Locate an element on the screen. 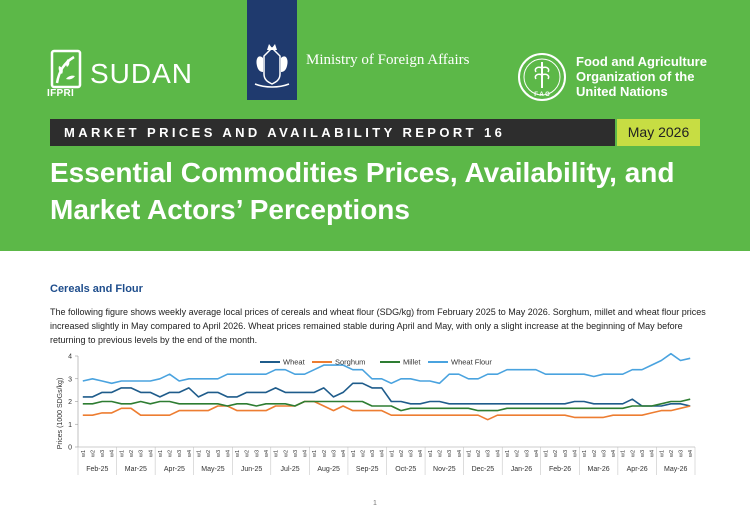  x-month-label: Jul-25 is located at coordinates (290, 469).